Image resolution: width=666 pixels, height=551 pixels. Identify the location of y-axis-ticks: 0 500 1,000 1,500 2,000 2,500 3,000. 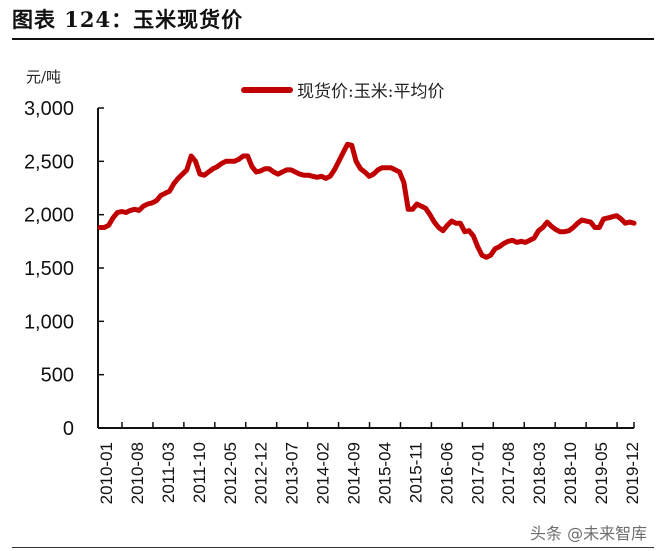
(64, 269).